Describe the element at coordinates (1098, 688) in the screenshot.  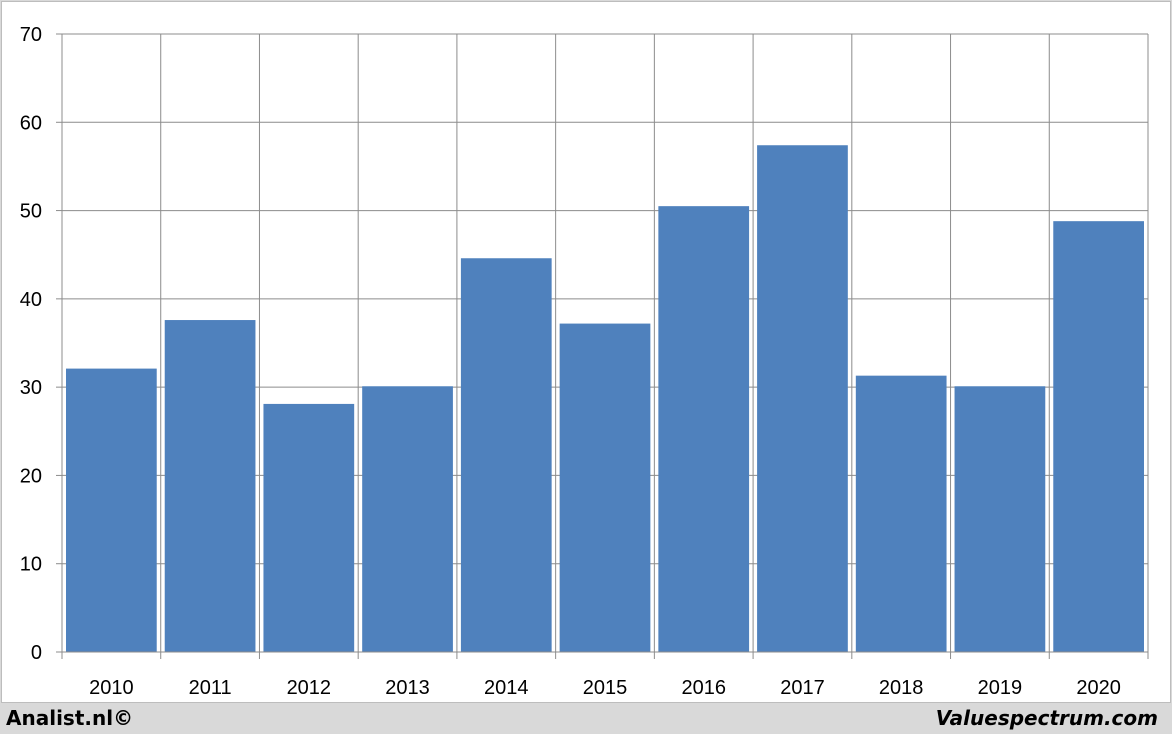
I see `x-tick-label-2020: 2020` at that location.